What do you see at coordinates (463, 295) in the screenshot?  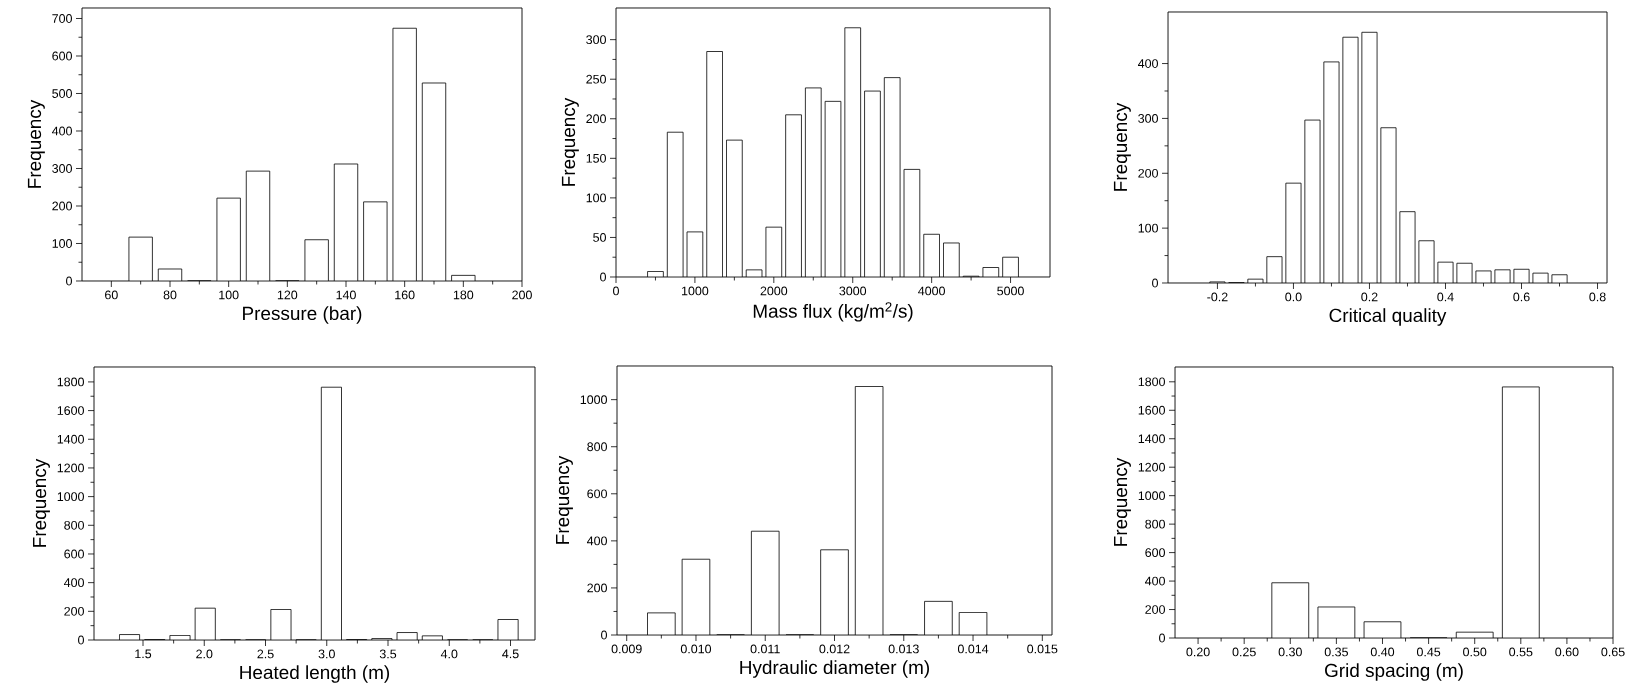 I see `x-tick-label: 180` at bounding box center [463, 295].